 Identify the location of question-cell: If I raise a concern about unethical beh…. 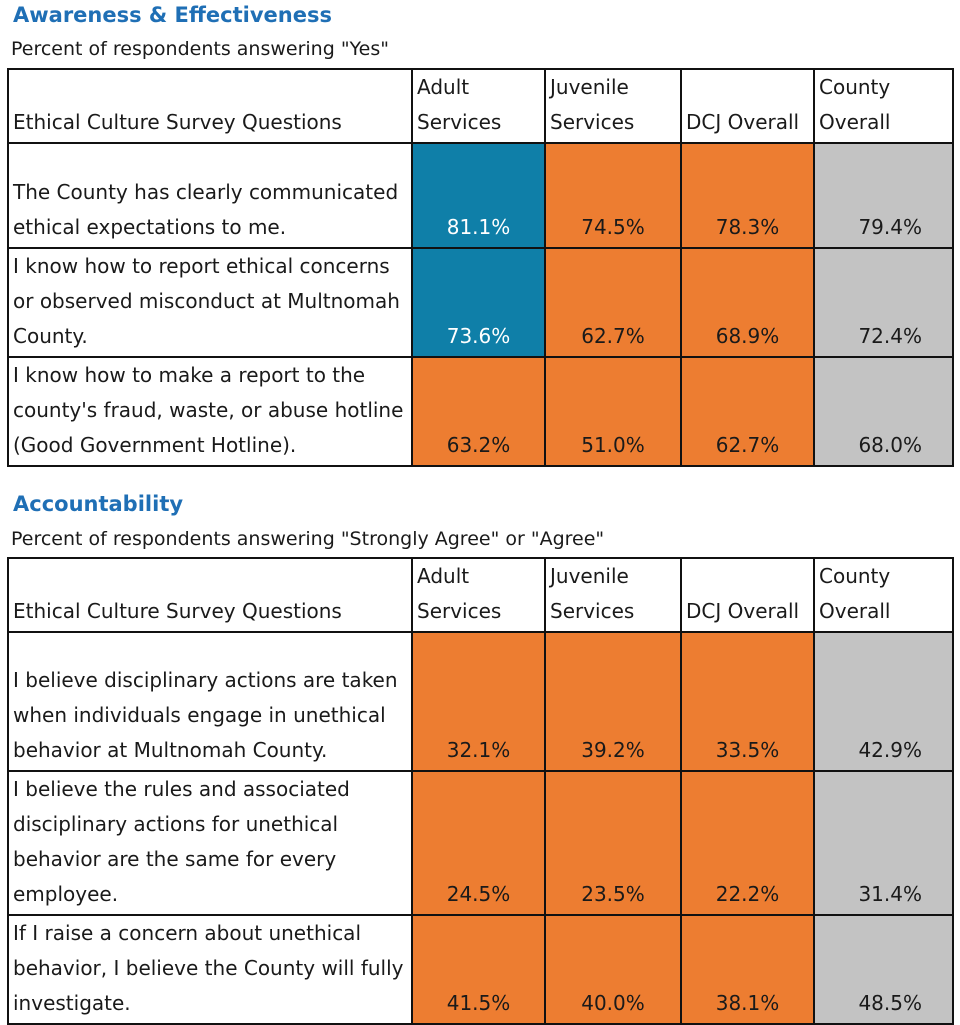
(210, 969).